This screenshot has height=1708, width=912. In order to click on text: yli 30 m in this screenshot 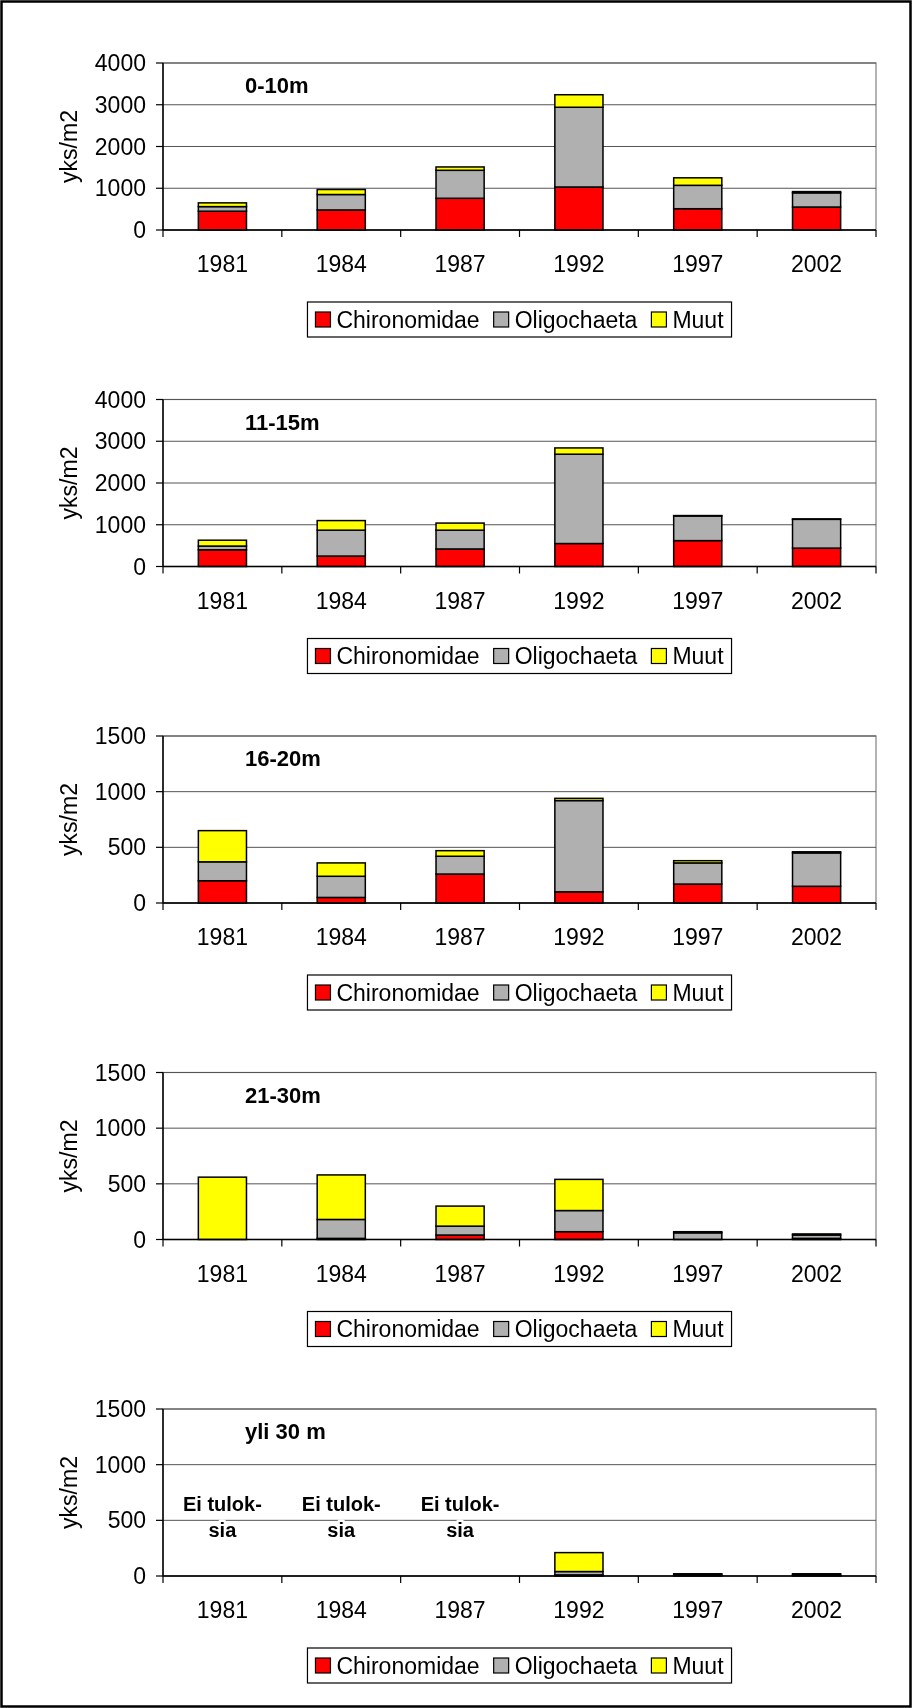, I will do `click(285, 1431)`.